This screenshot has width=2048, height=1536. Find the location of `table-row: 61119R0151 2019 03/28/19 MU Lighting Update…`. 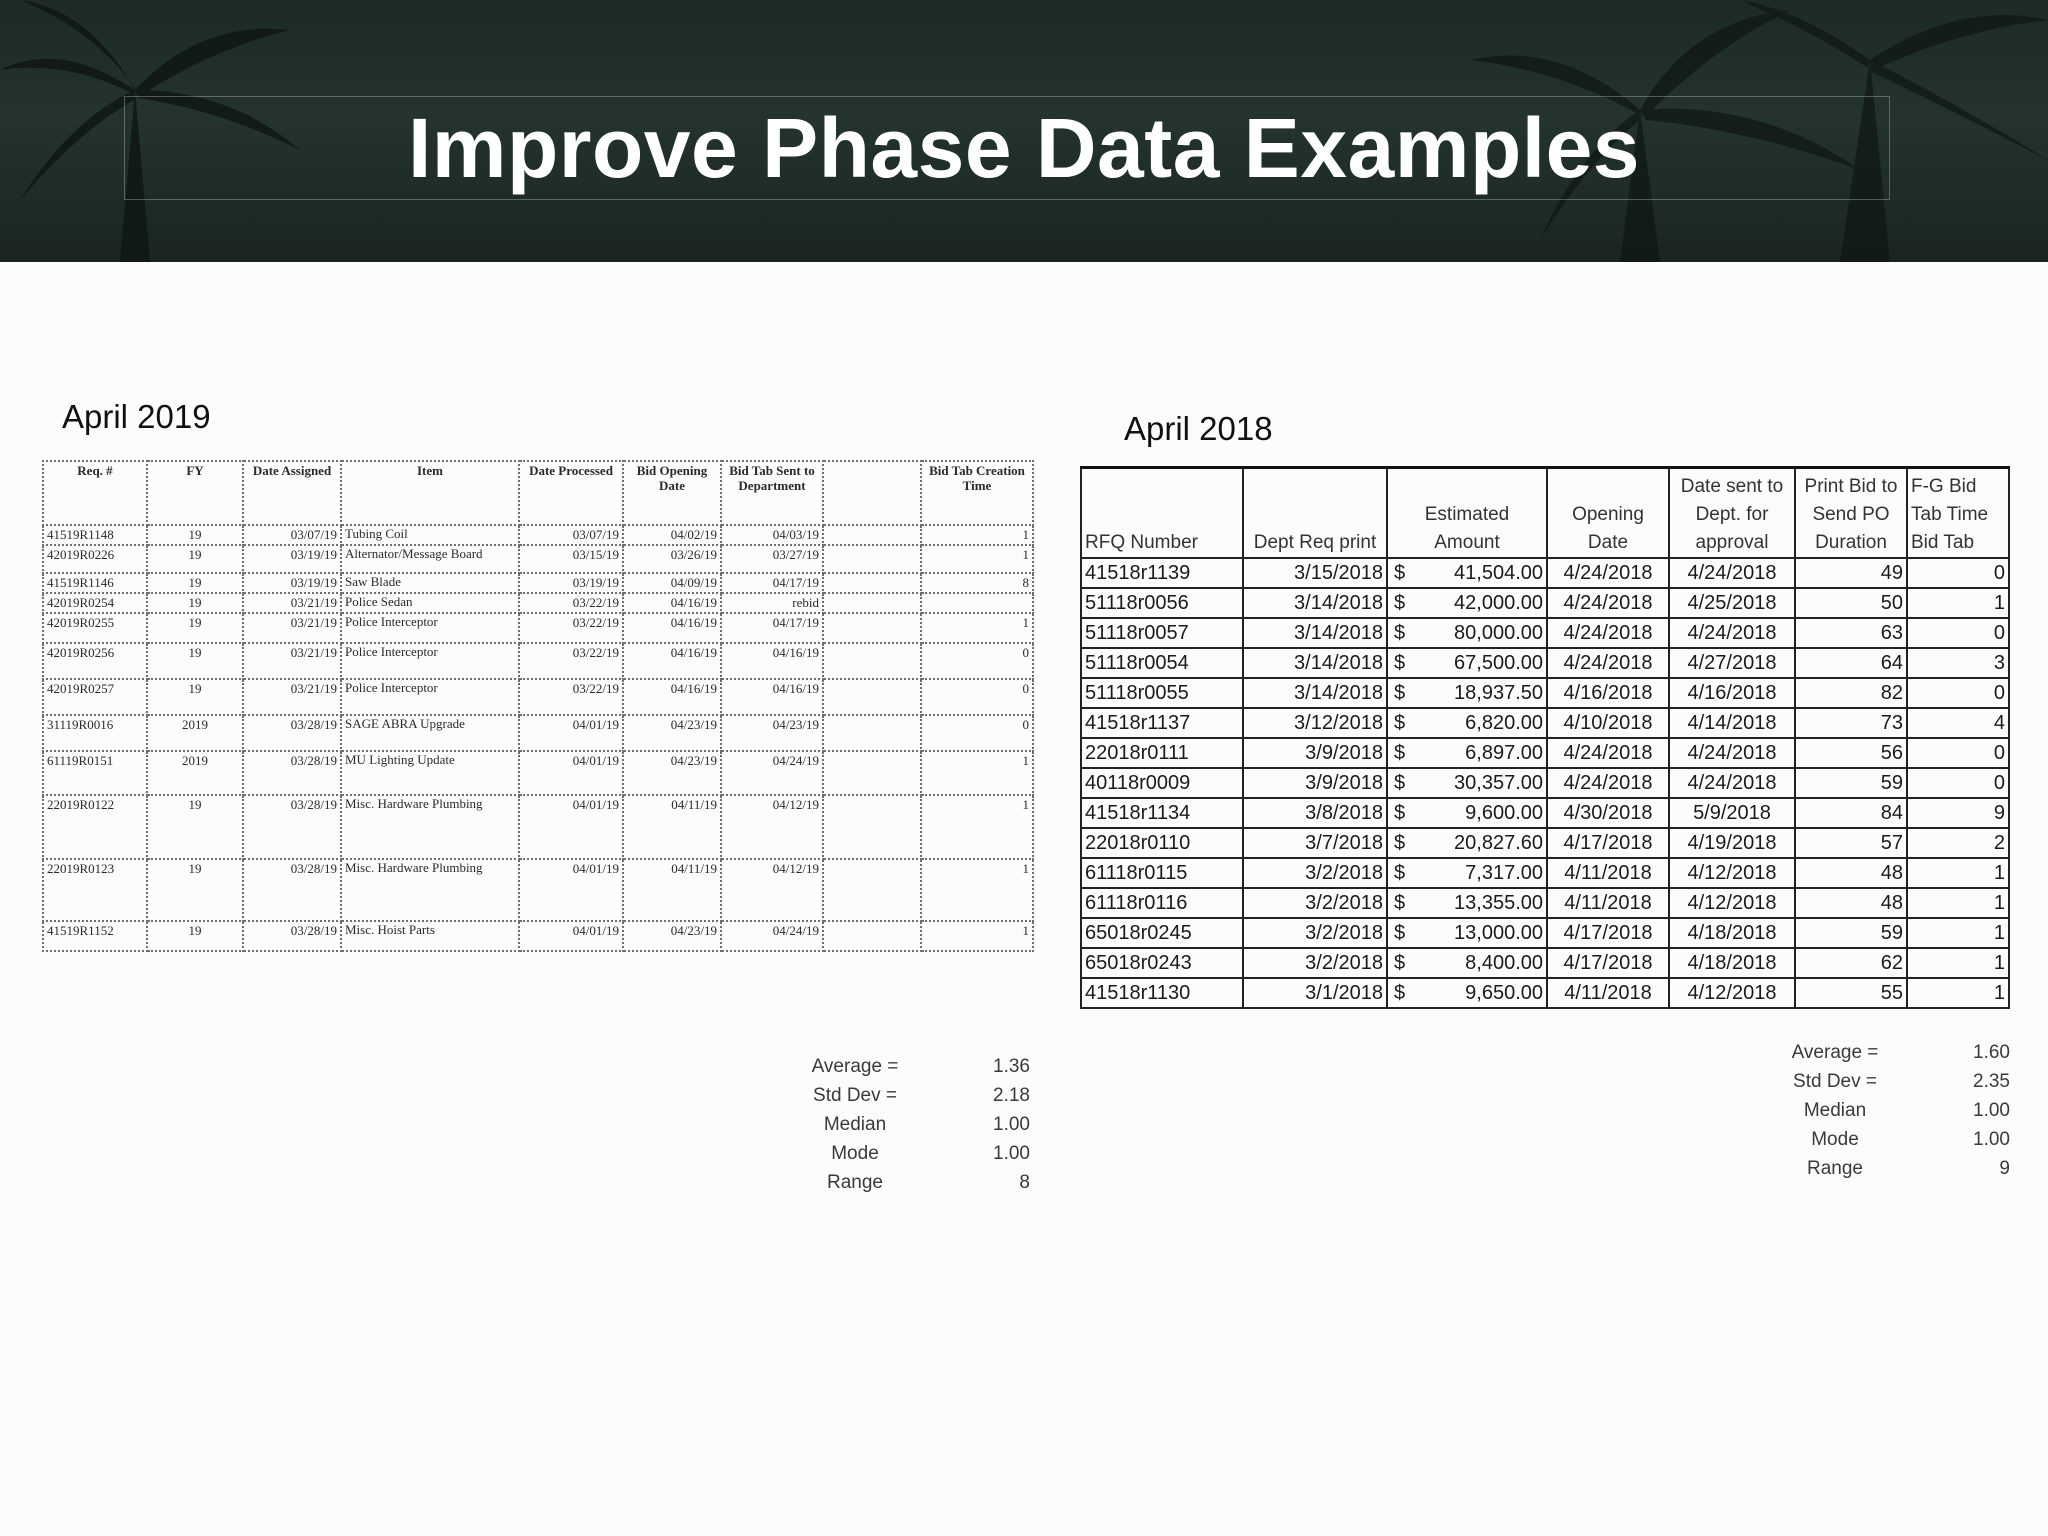

table-row: 61119R0151 2019 03/28/19 MU Lighting Update… is located at coordinates (538, 773).